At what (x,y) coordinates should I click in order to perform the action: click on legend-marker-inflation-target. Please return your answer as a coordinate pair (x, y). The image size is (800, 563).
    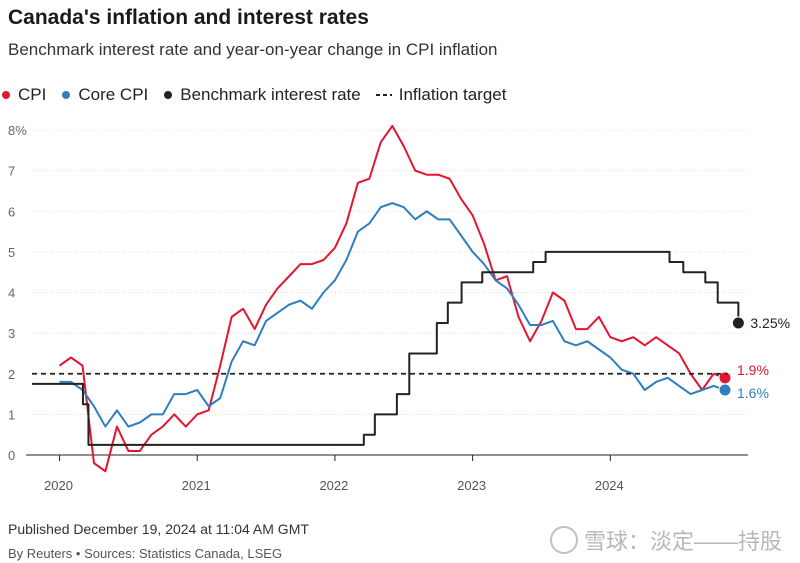
    Looking at the image, I should click on (383, 95).